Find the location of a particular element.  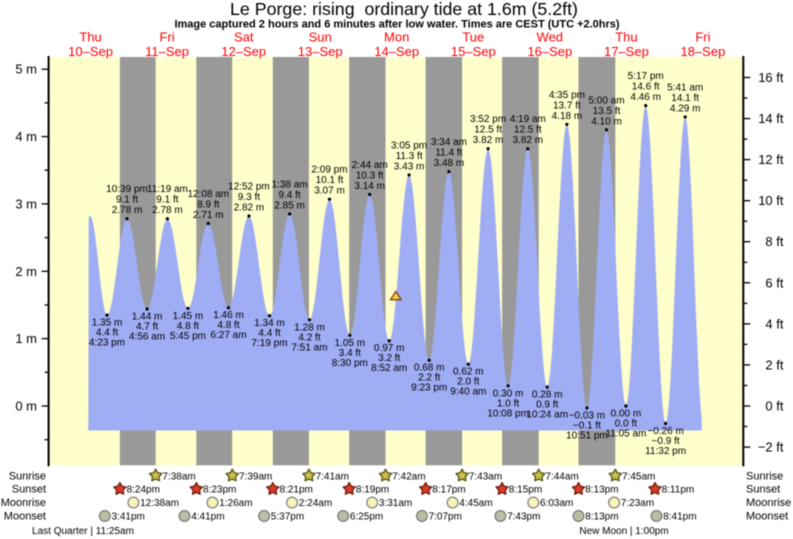

svg-text: 4:23 pm is located at coordinates (107, 343).